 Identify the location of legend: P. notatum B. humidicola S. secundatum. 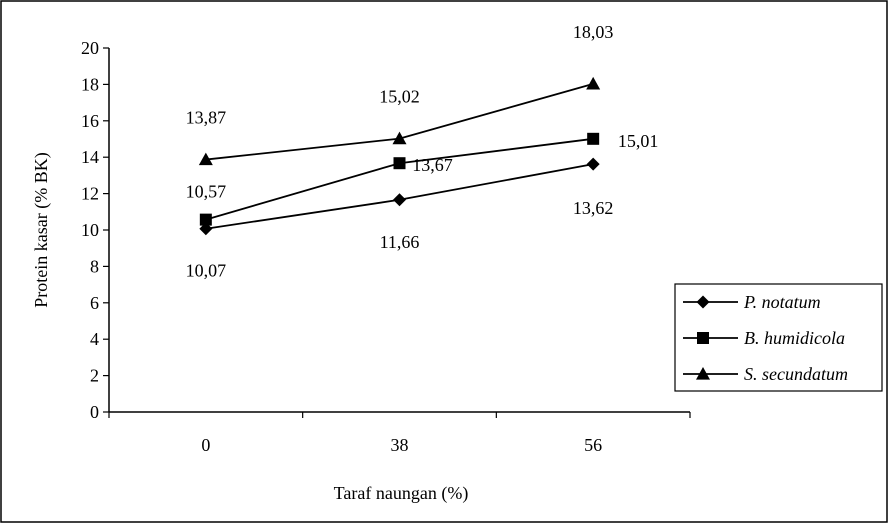
(778, 337).